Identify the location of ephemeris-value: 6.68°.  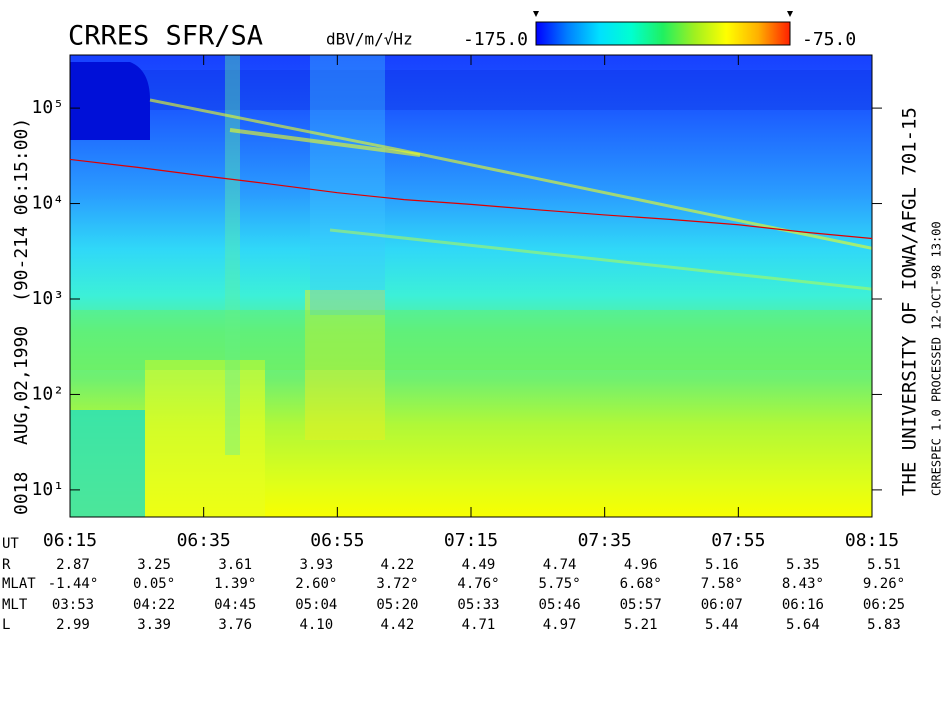
(641, 584).